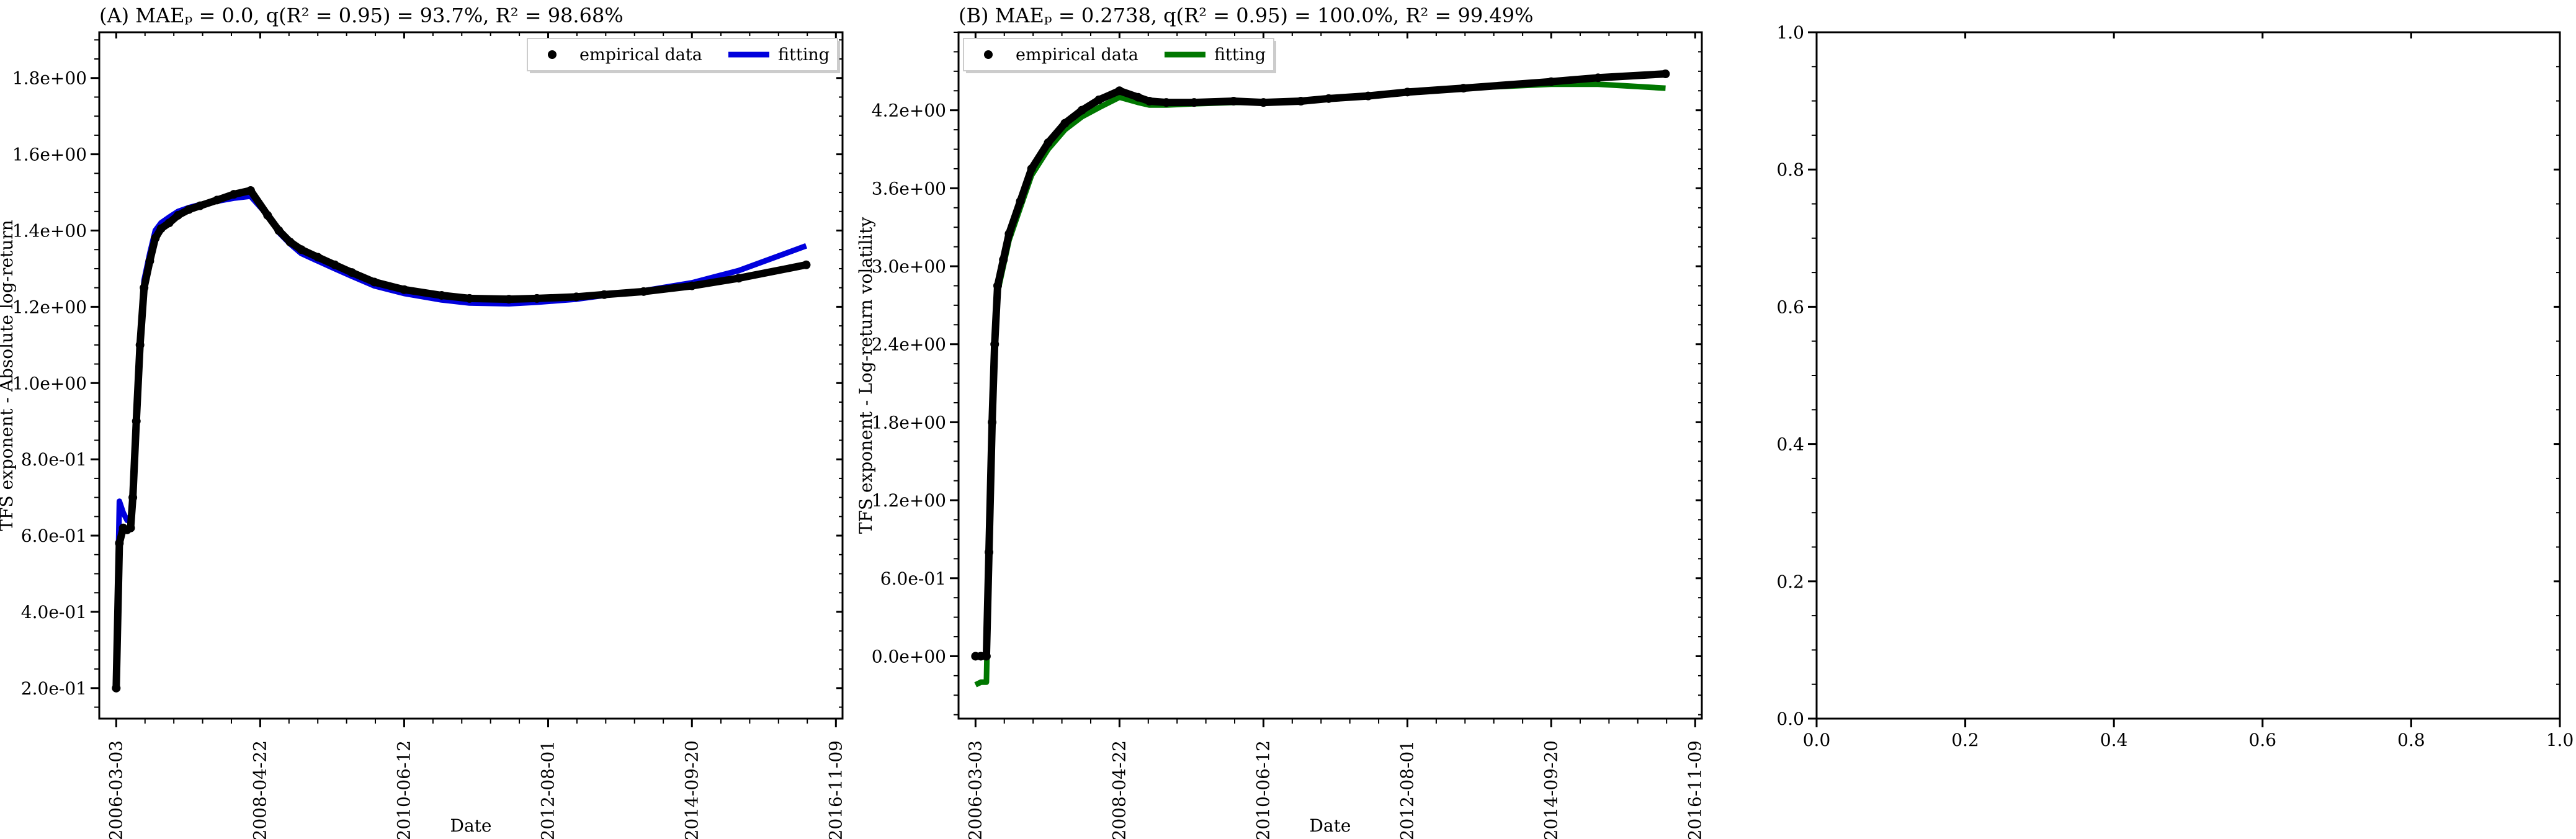 The width and height of the screenshot is (2576, 839). I want to click on x-tick-label: 2016-11-09, so click(835, 790).